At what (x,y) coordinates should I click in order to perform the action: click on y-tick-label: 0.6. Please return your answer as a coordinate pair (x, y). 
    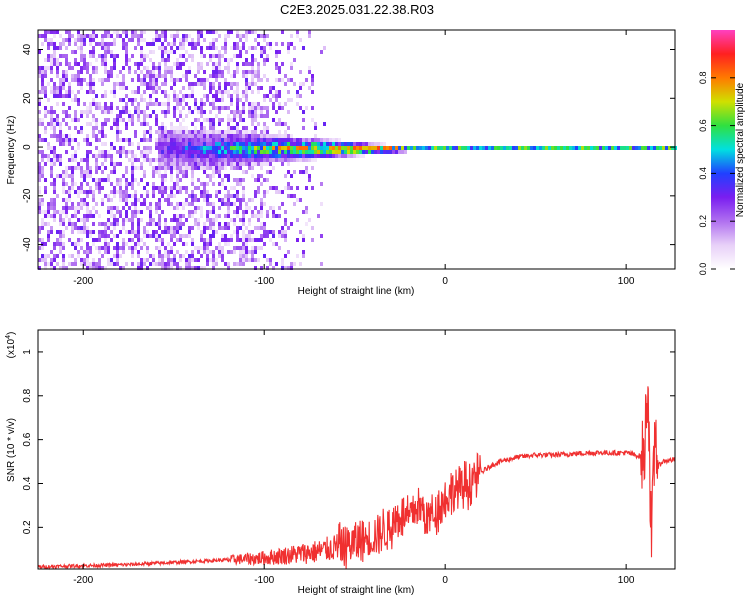
    Looking at the image, I should click on (27, 439).